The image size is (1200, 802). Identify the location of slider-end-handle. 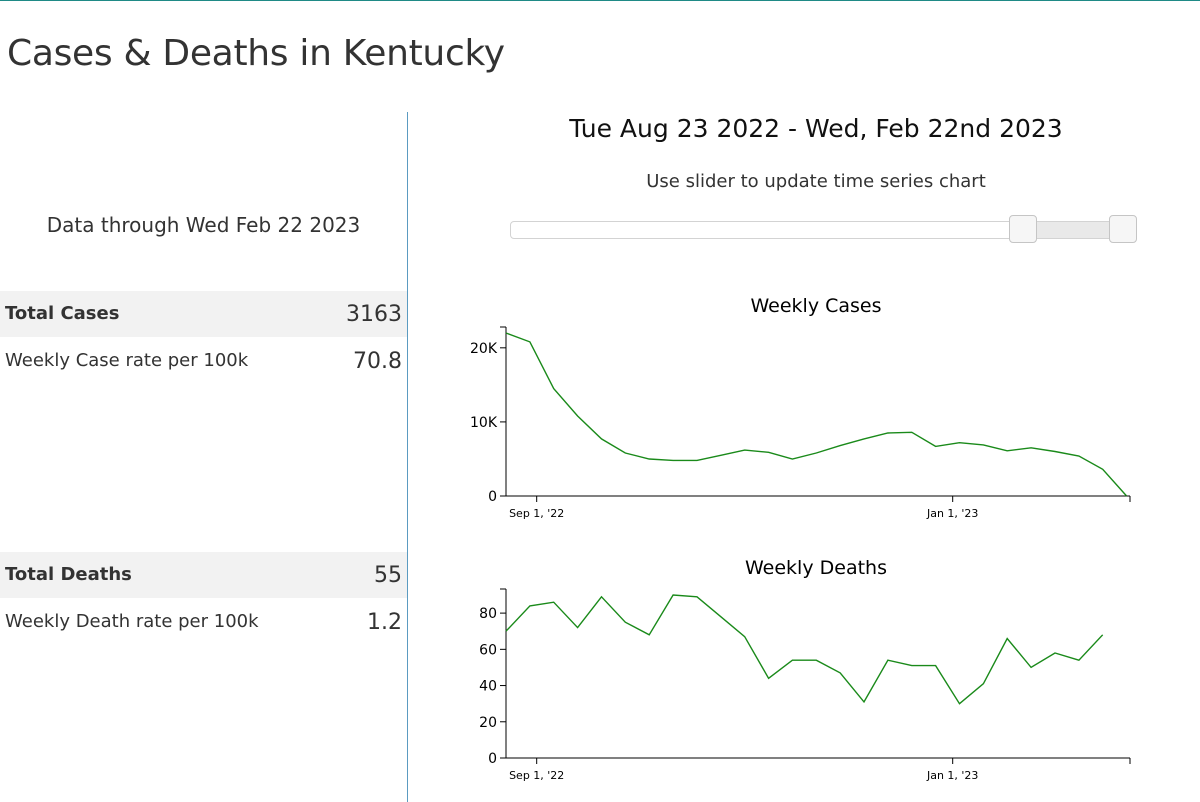
(1122, 229).